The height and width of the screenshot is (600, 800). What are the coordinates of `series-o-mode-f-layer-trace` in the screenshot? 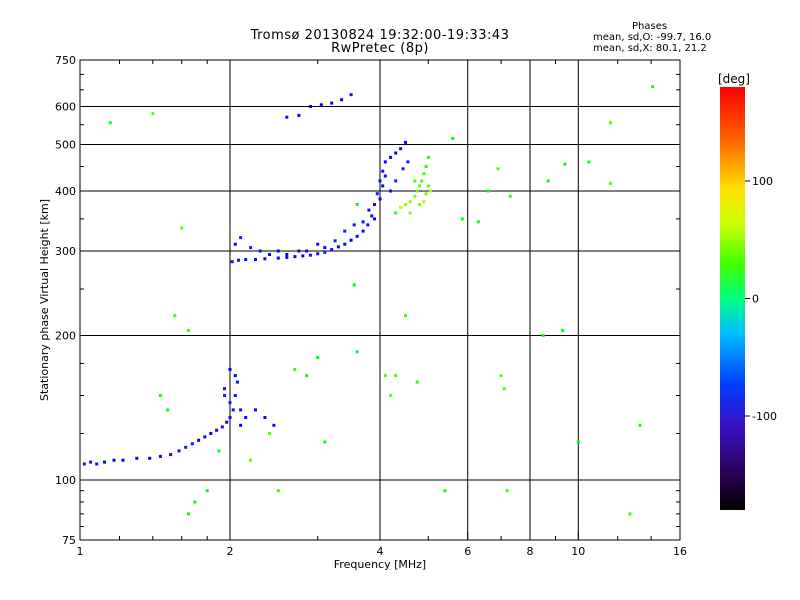 It's located at (318, 202).